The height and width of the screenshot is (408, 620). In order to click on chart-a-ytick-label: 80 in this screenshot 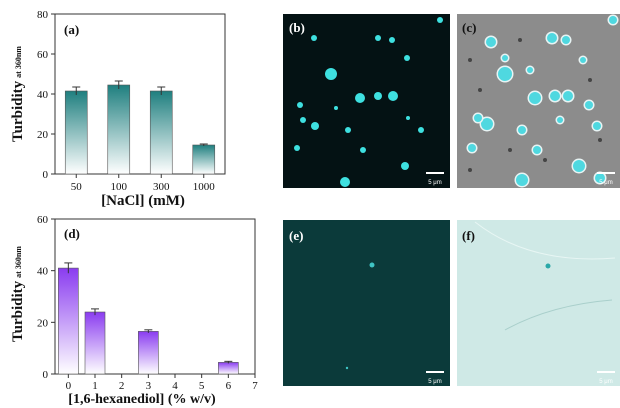, I will do `click(43, 15)`.